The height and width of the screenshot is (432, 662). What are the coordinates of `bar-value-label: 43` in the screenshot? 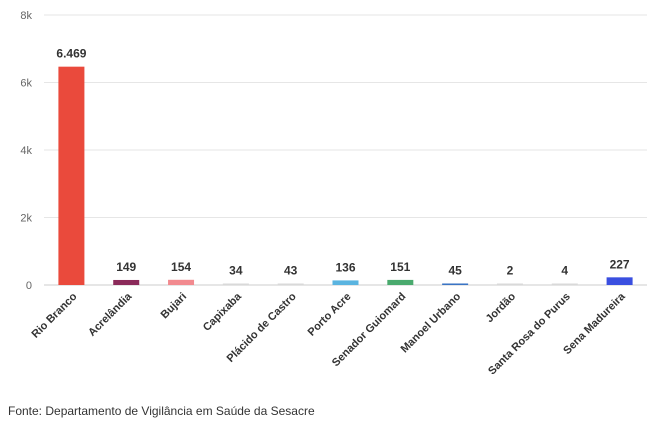 It's located at (291, 271).